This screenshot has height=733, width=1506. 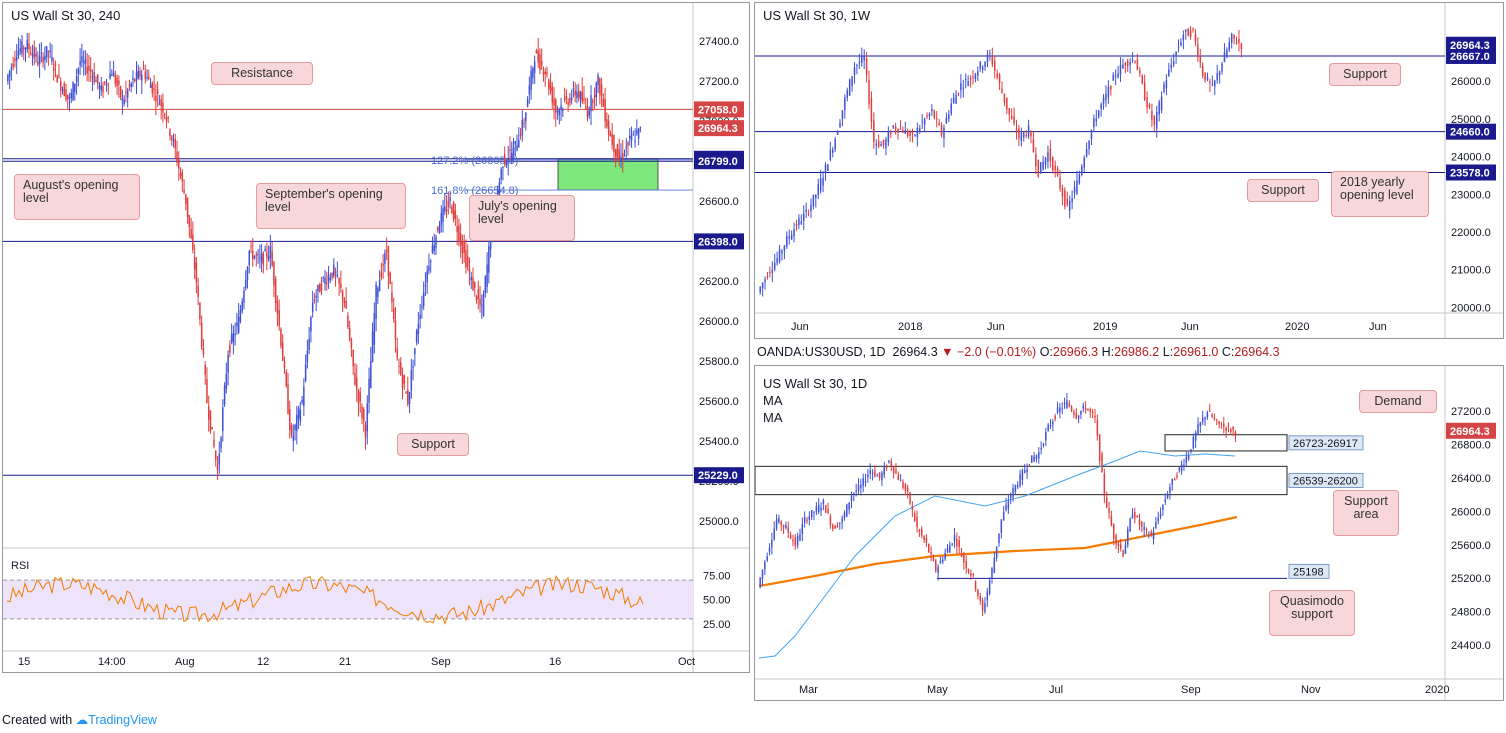 What do you see at coordinates (1471, 446) in the screenshot?
I see `y-tick-label: 26800.0` at bounding box center [1471, 446].